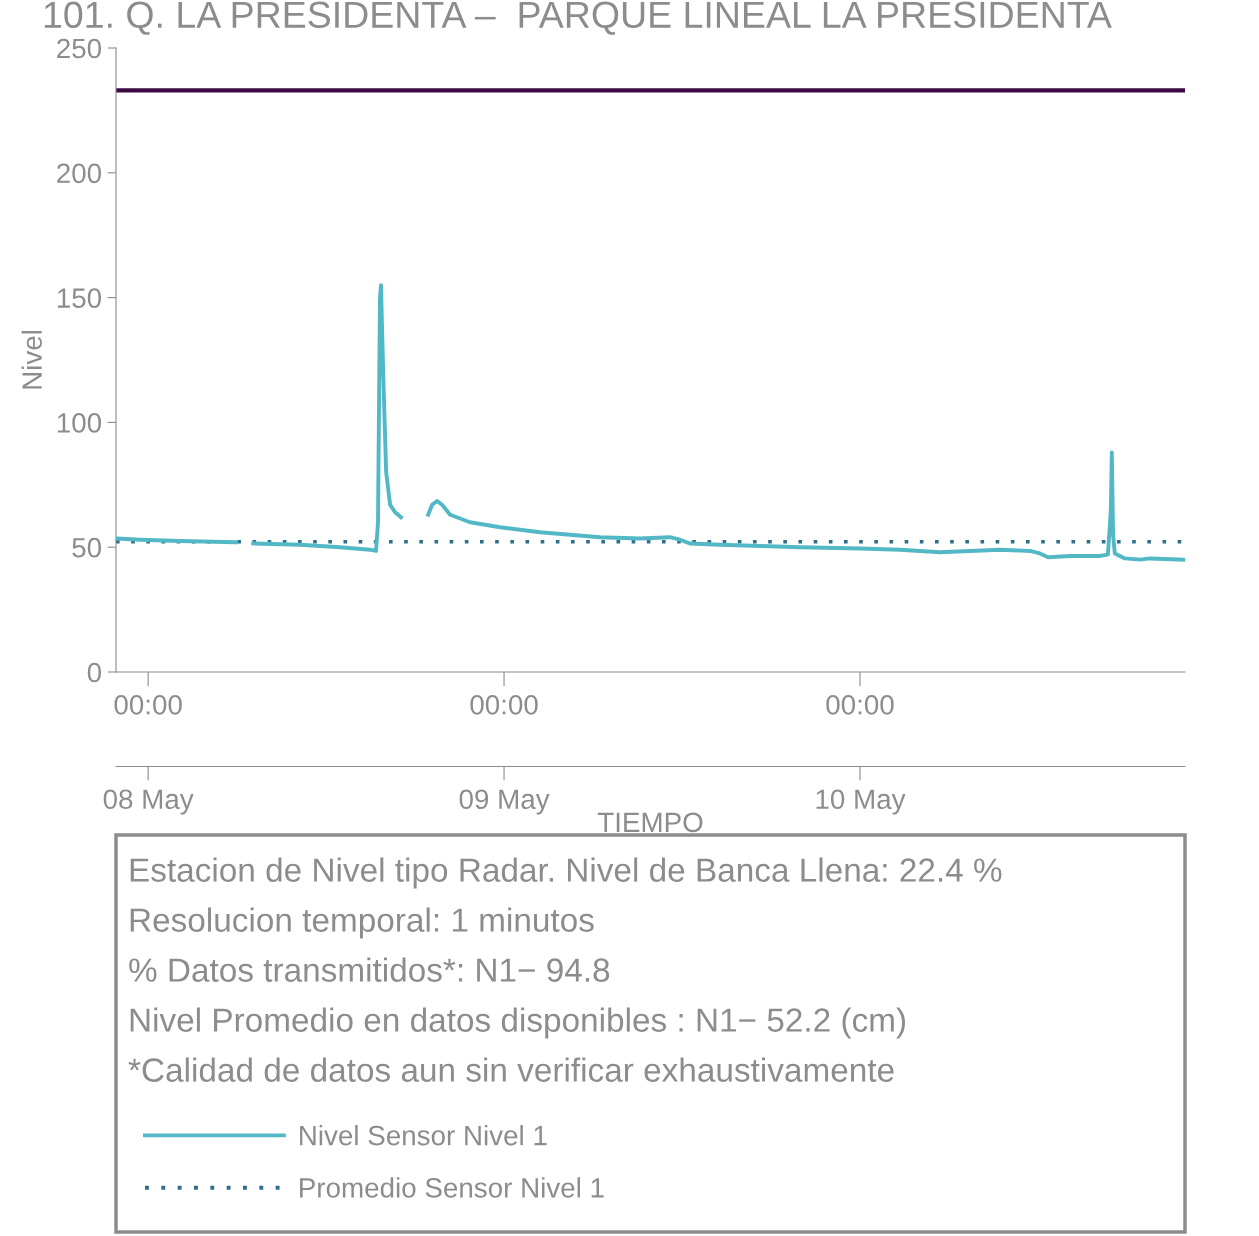  Describe the element at coordinates (31, 359) in the screenshot. I see `y-axis-title: Nivel` at that location.